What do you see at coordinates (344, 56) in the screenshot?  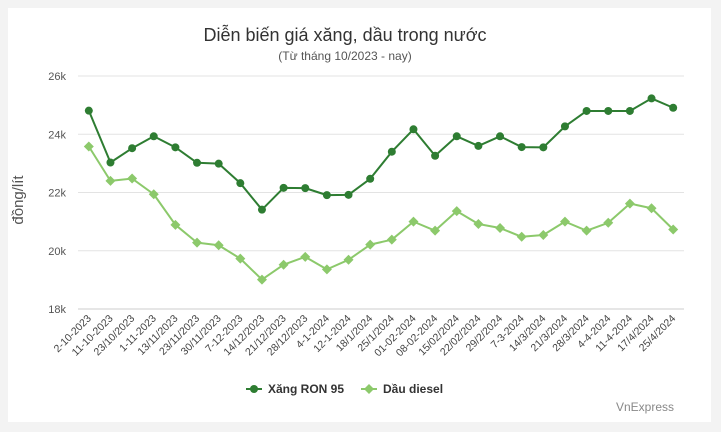 I see `chart-subtitle: (Từ tháng 10/2023 - nay)` at bounding box center [344, 56].